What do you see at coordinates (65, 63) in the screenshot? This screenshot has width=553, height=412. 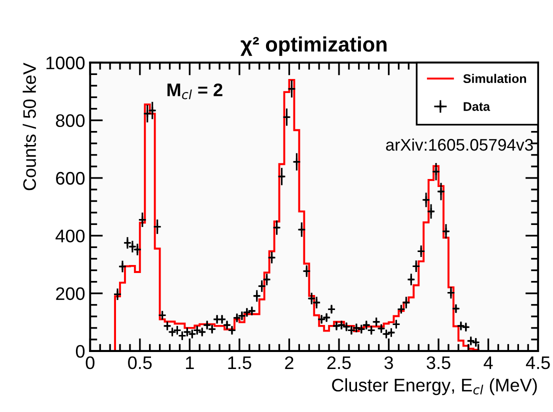 I see `y-tick-label: 1000` at bounding box center [65, 63].